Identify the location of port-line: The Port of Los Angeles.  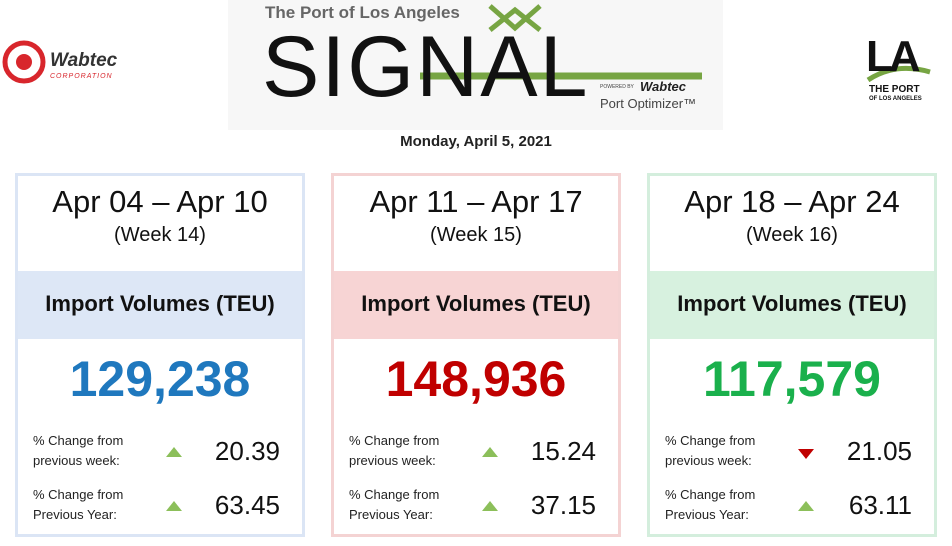
(362, 12).